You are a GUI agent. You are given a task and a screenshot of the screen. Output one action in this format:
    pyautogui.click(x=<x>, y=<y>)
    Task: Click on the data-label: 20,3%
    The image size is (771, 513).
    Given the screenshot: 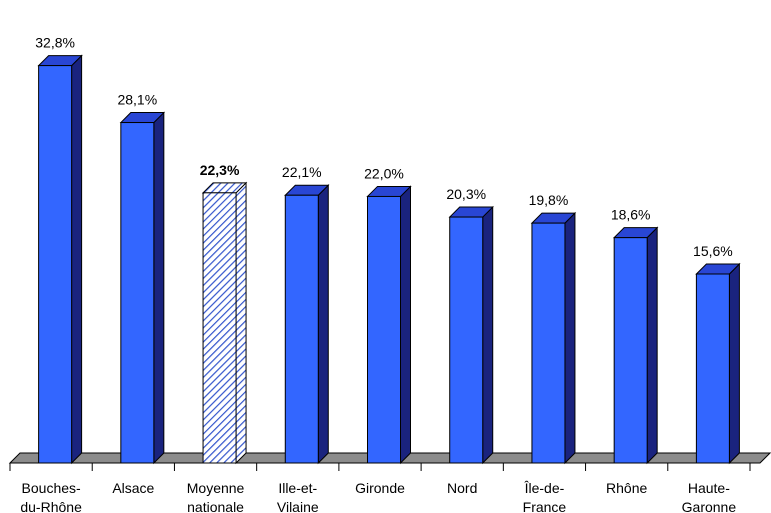 What is the action you would take?
    pyautogui.click(x=466, y=194)
    